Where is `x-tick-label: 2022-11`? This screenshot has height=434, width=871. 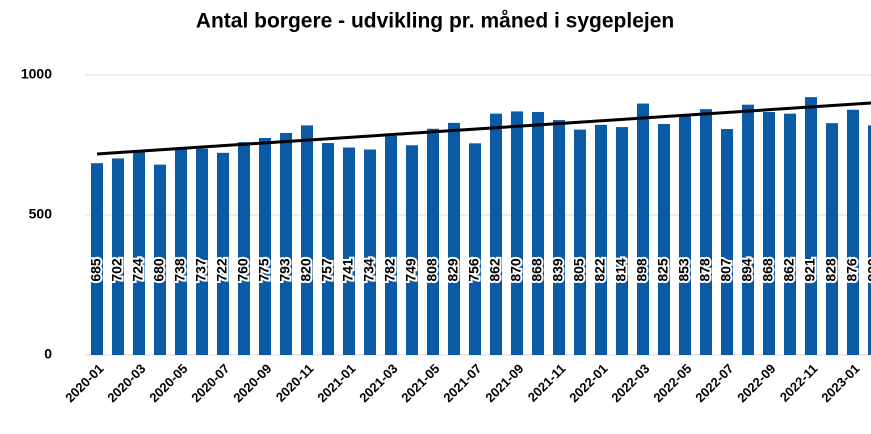
x-tick-label: 2022-11 is located at coordinates (799, 383).